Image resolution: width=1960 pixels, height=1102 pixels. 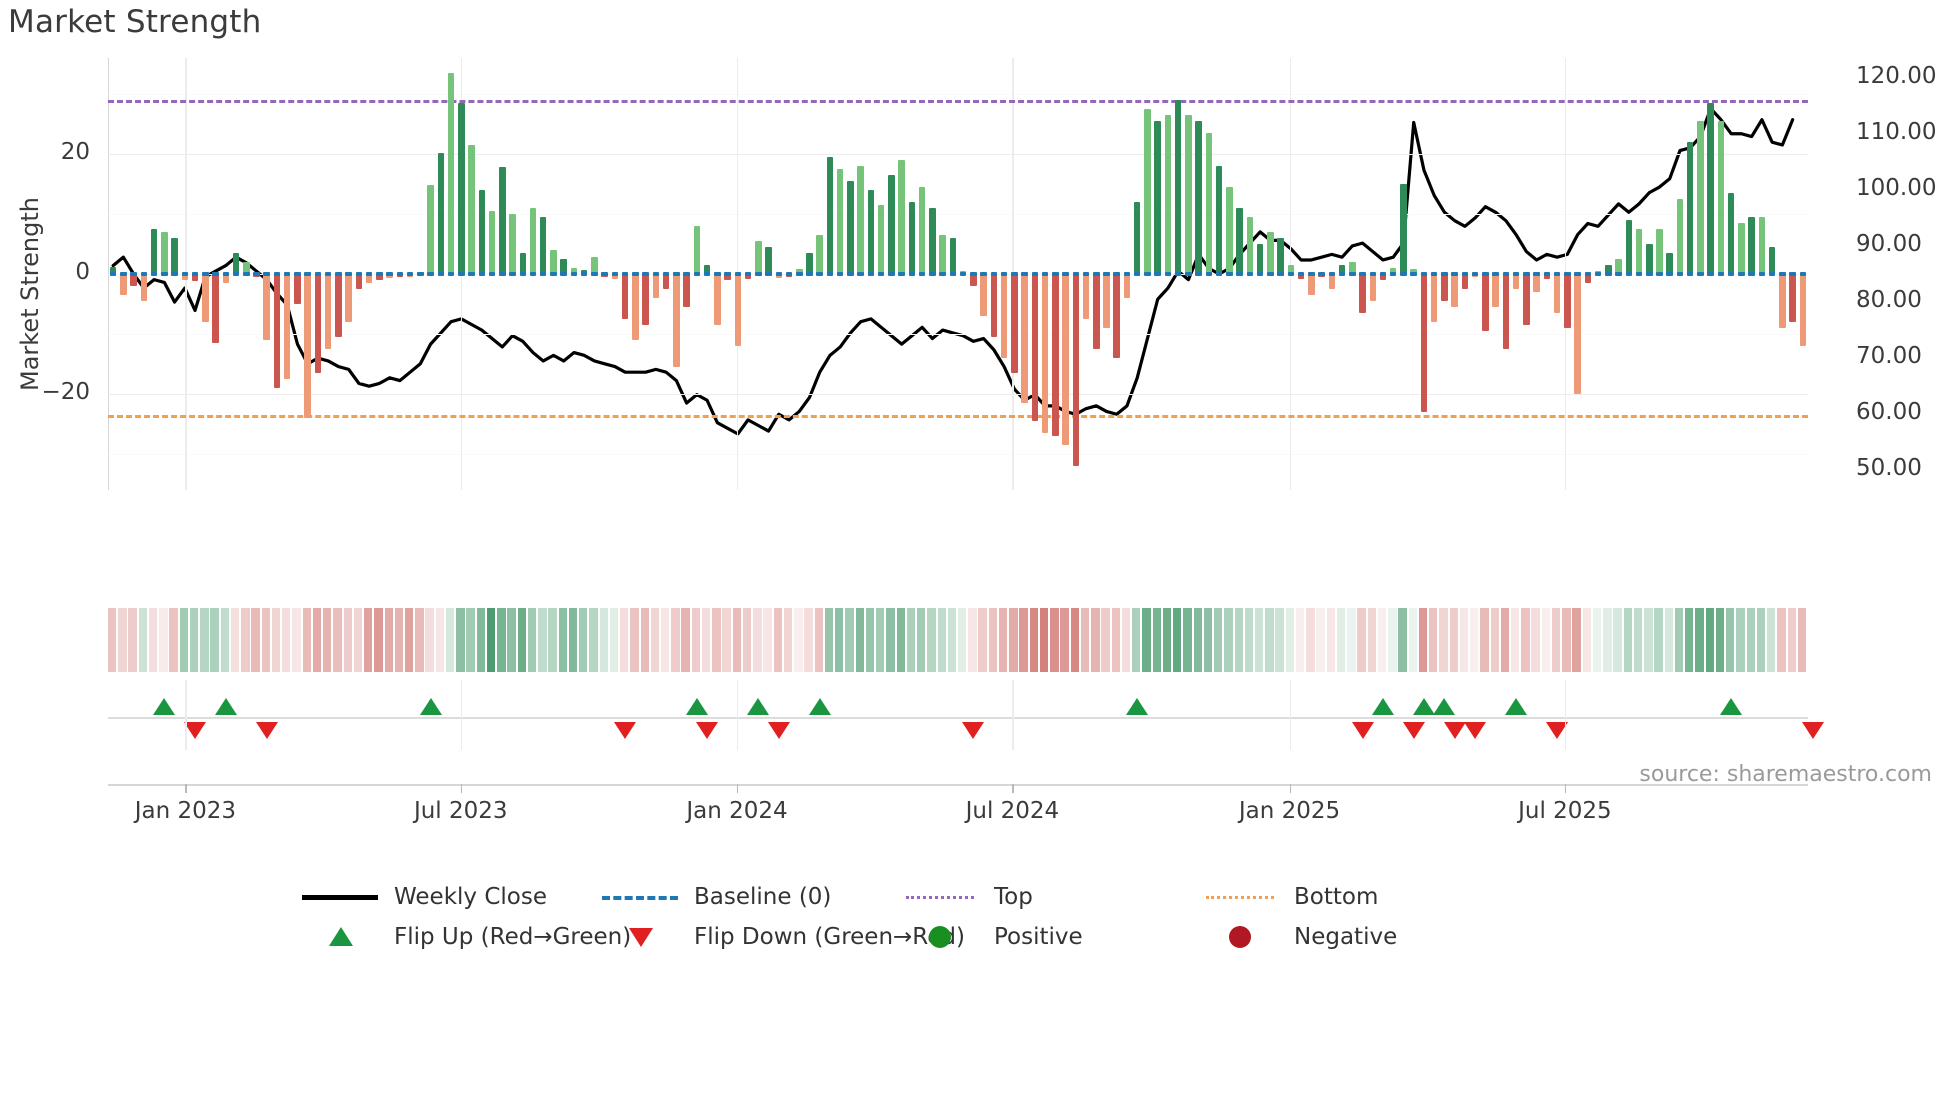 I want to click on legend-item: Weekly Close, so click(x=423, y=897).